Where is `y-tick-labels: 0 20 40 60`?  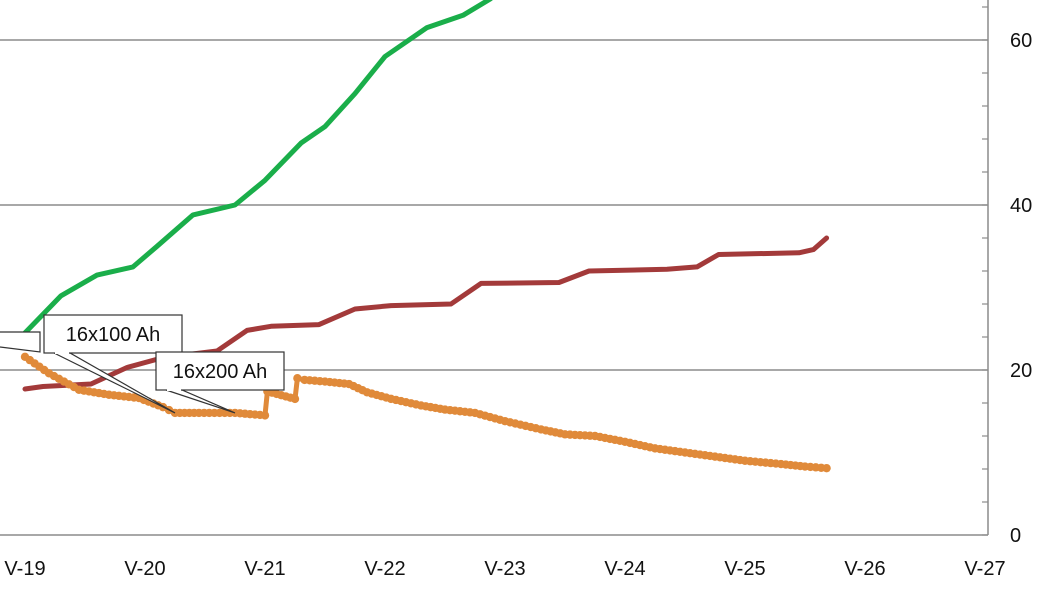
y-tick-labels: 0 20 40 60 is located at coordinates (1021, 288).